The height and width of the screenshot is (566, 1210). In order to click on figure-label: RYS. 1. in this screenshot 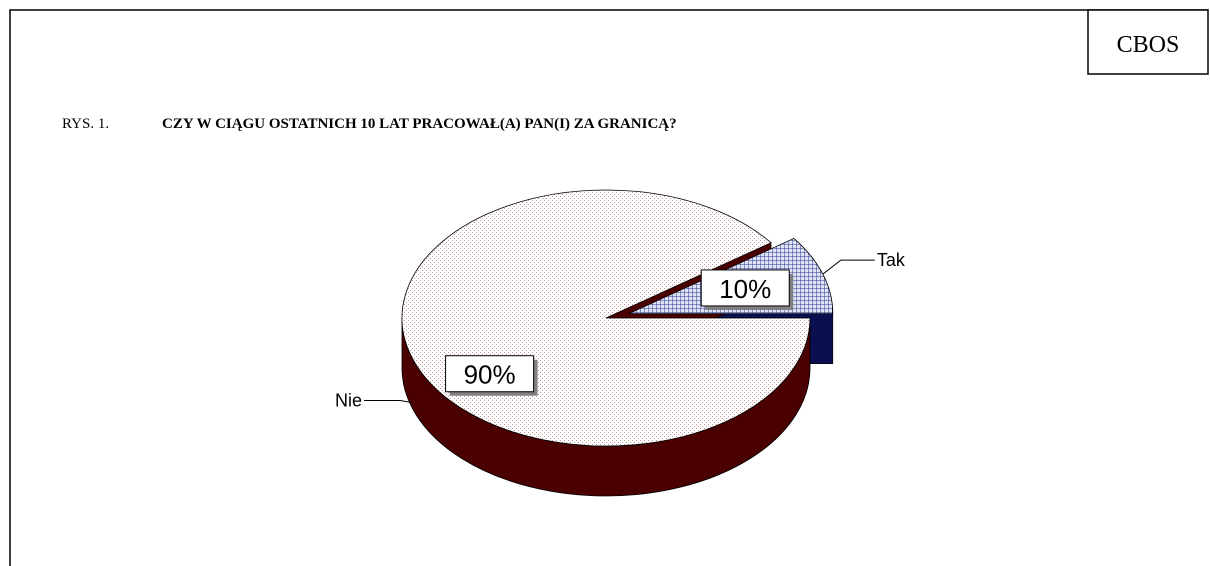, I will do `click(85, 124)`.